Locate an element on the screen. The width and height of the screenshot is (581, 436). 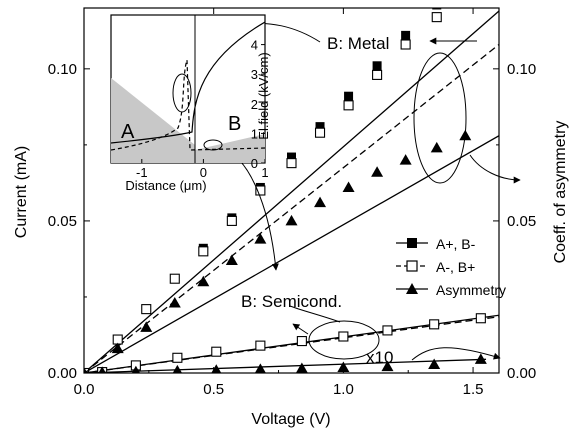
inset-region-a-shade is located at coordinates (153, 120).